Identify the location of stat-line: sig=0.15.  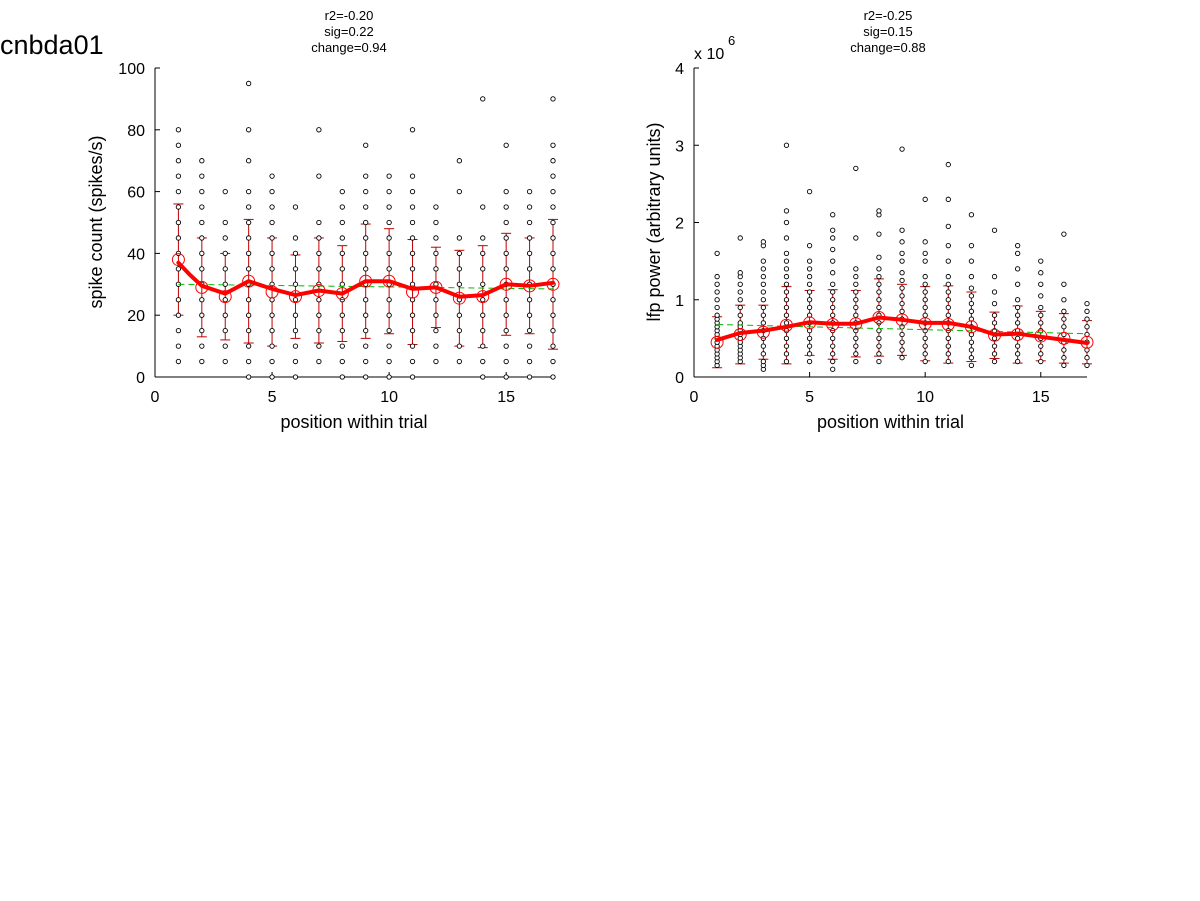
(888, 31).